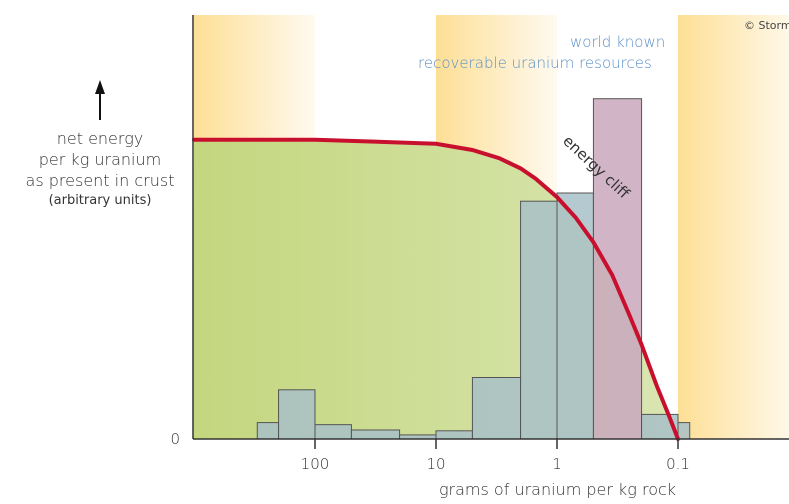 This screenshot has width=789, height=504. Describe the element at coordinates (435, 464) in the screenshot. I see `x-tick-label-1: 10` at that location.